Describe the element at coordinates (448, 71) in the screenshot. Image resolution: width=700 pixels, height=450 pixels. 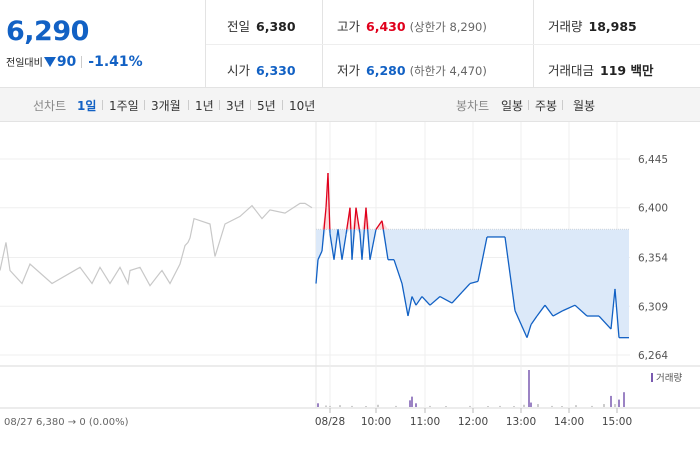
I see `lower-limit: (하한가 4,470)` at that location.